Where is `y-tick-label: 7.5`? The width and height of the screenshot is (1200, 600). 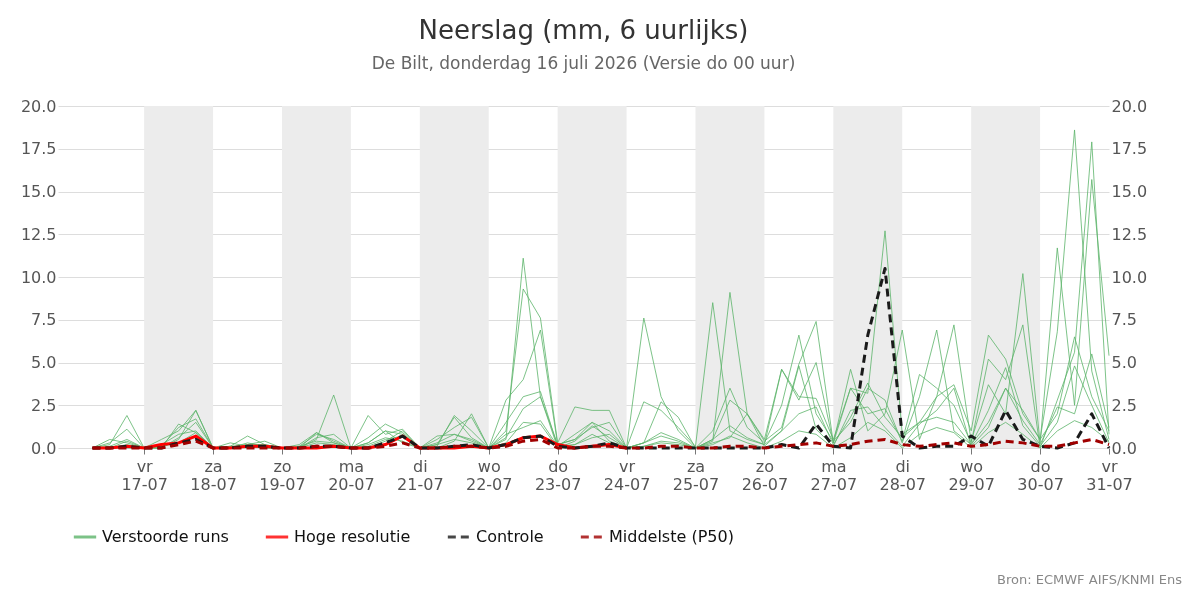
y-tick-label: 7.5 is located at coordinates (44, 320).